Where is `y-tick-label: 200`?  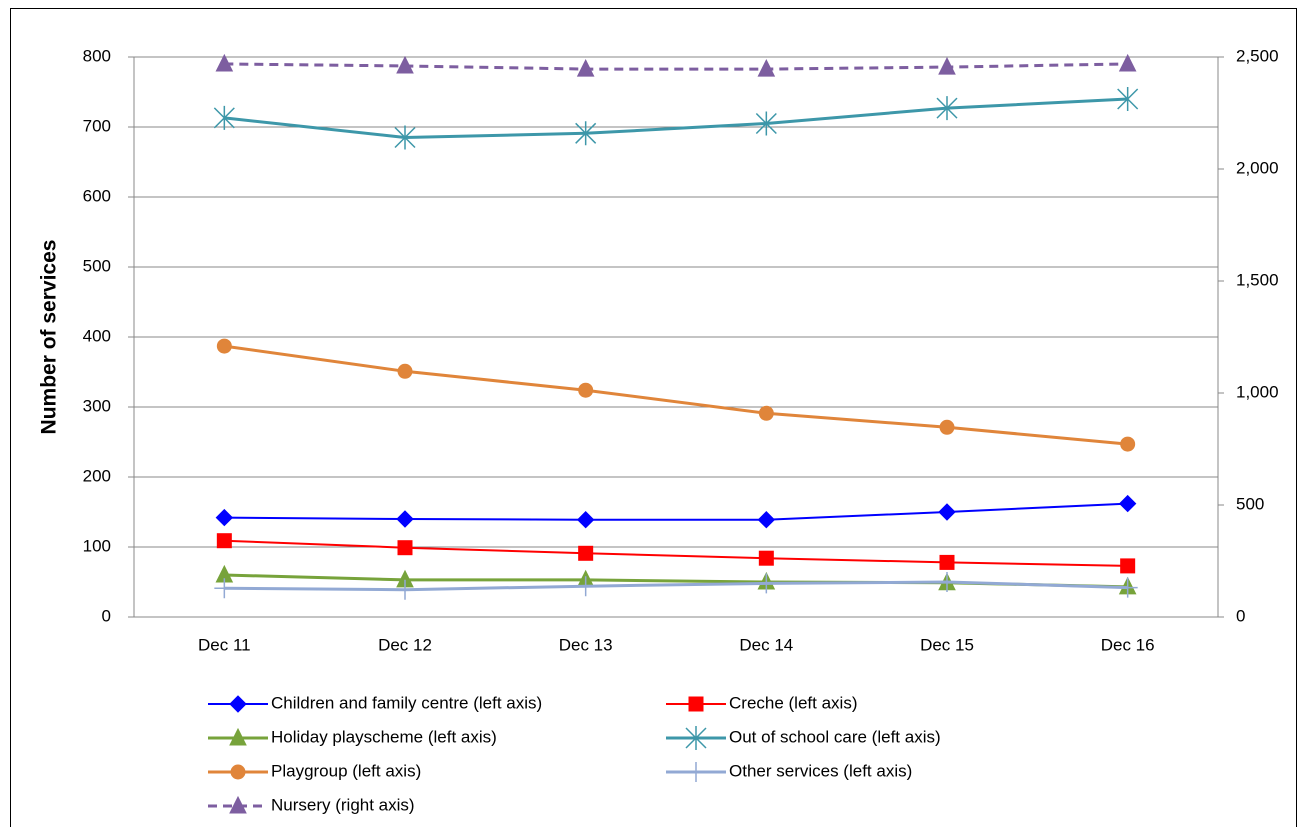 y-tick-label: 200 is located at coordinates (97, 475).